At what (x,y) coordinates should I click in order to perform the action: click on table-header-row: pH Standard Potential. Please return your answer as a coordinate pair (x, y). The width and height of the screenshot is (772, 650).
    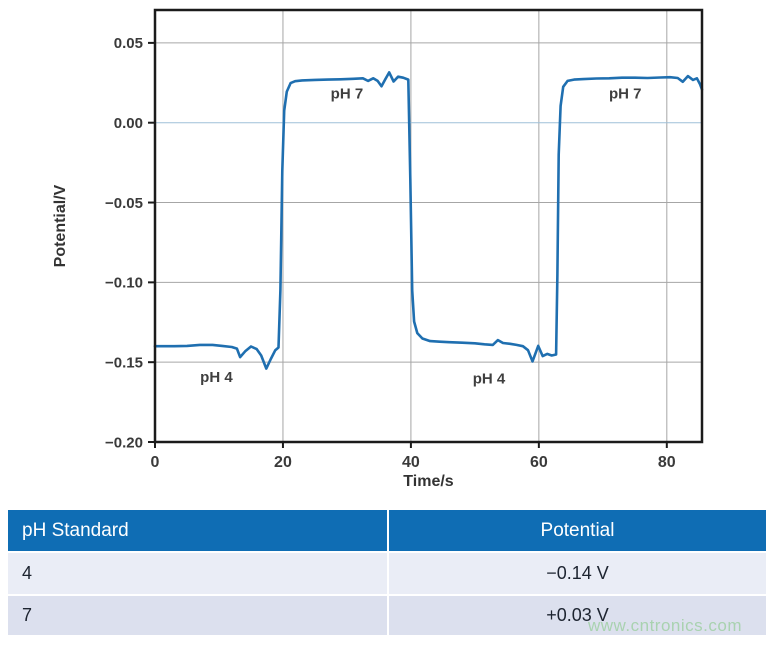
    Looking at the image, I should click on (387, 530).